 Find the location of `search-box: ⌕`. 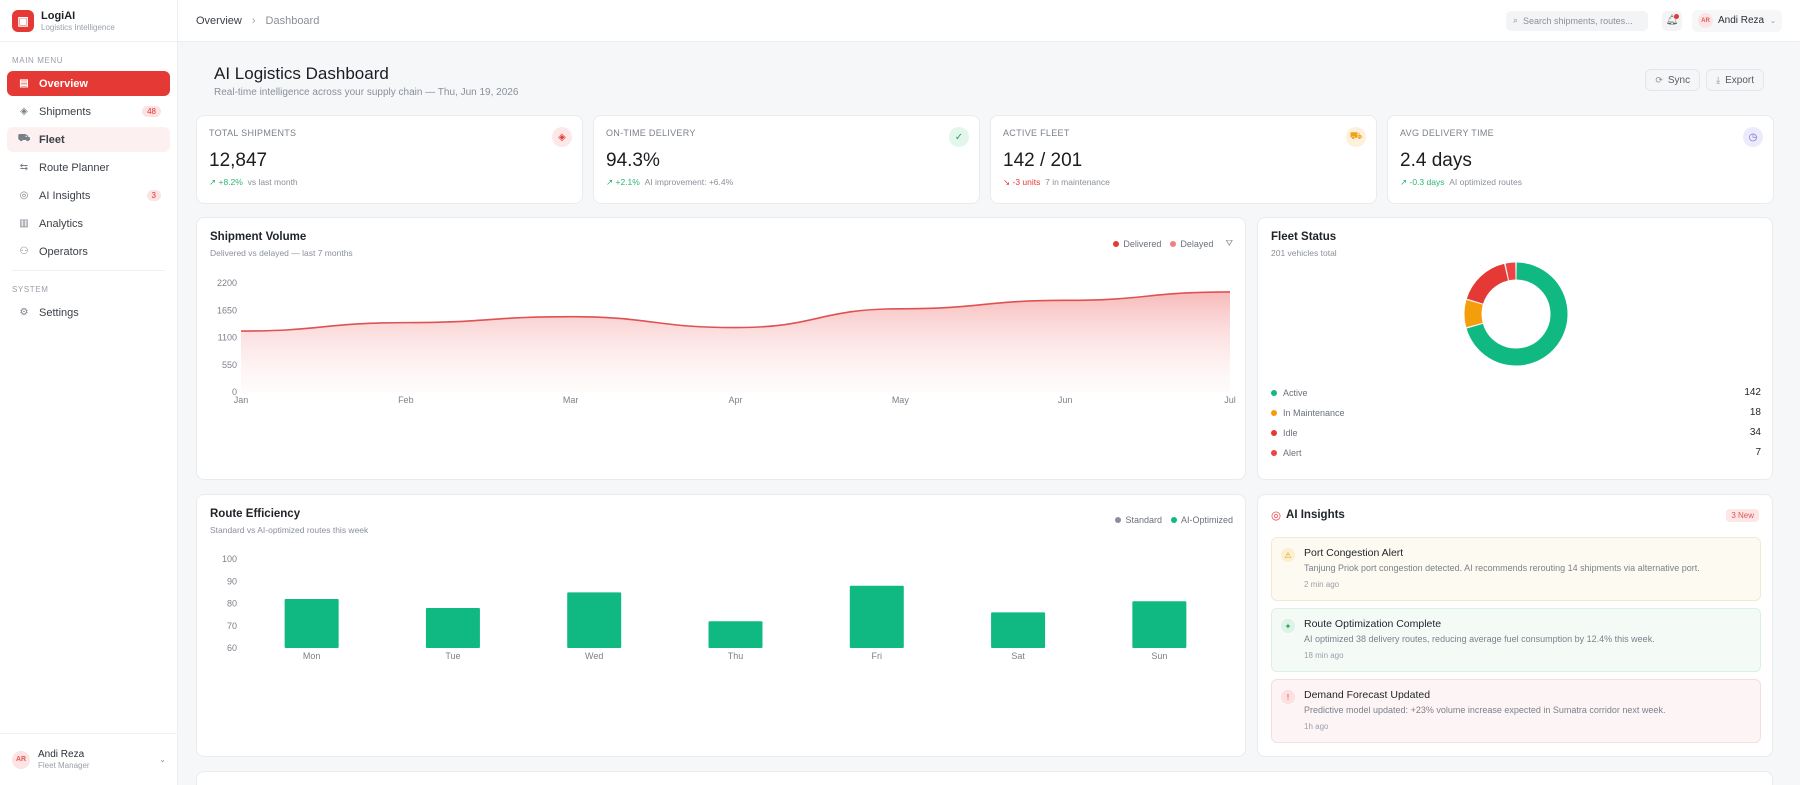

search-box: ⌕ is located at coordinates (1576, 20).